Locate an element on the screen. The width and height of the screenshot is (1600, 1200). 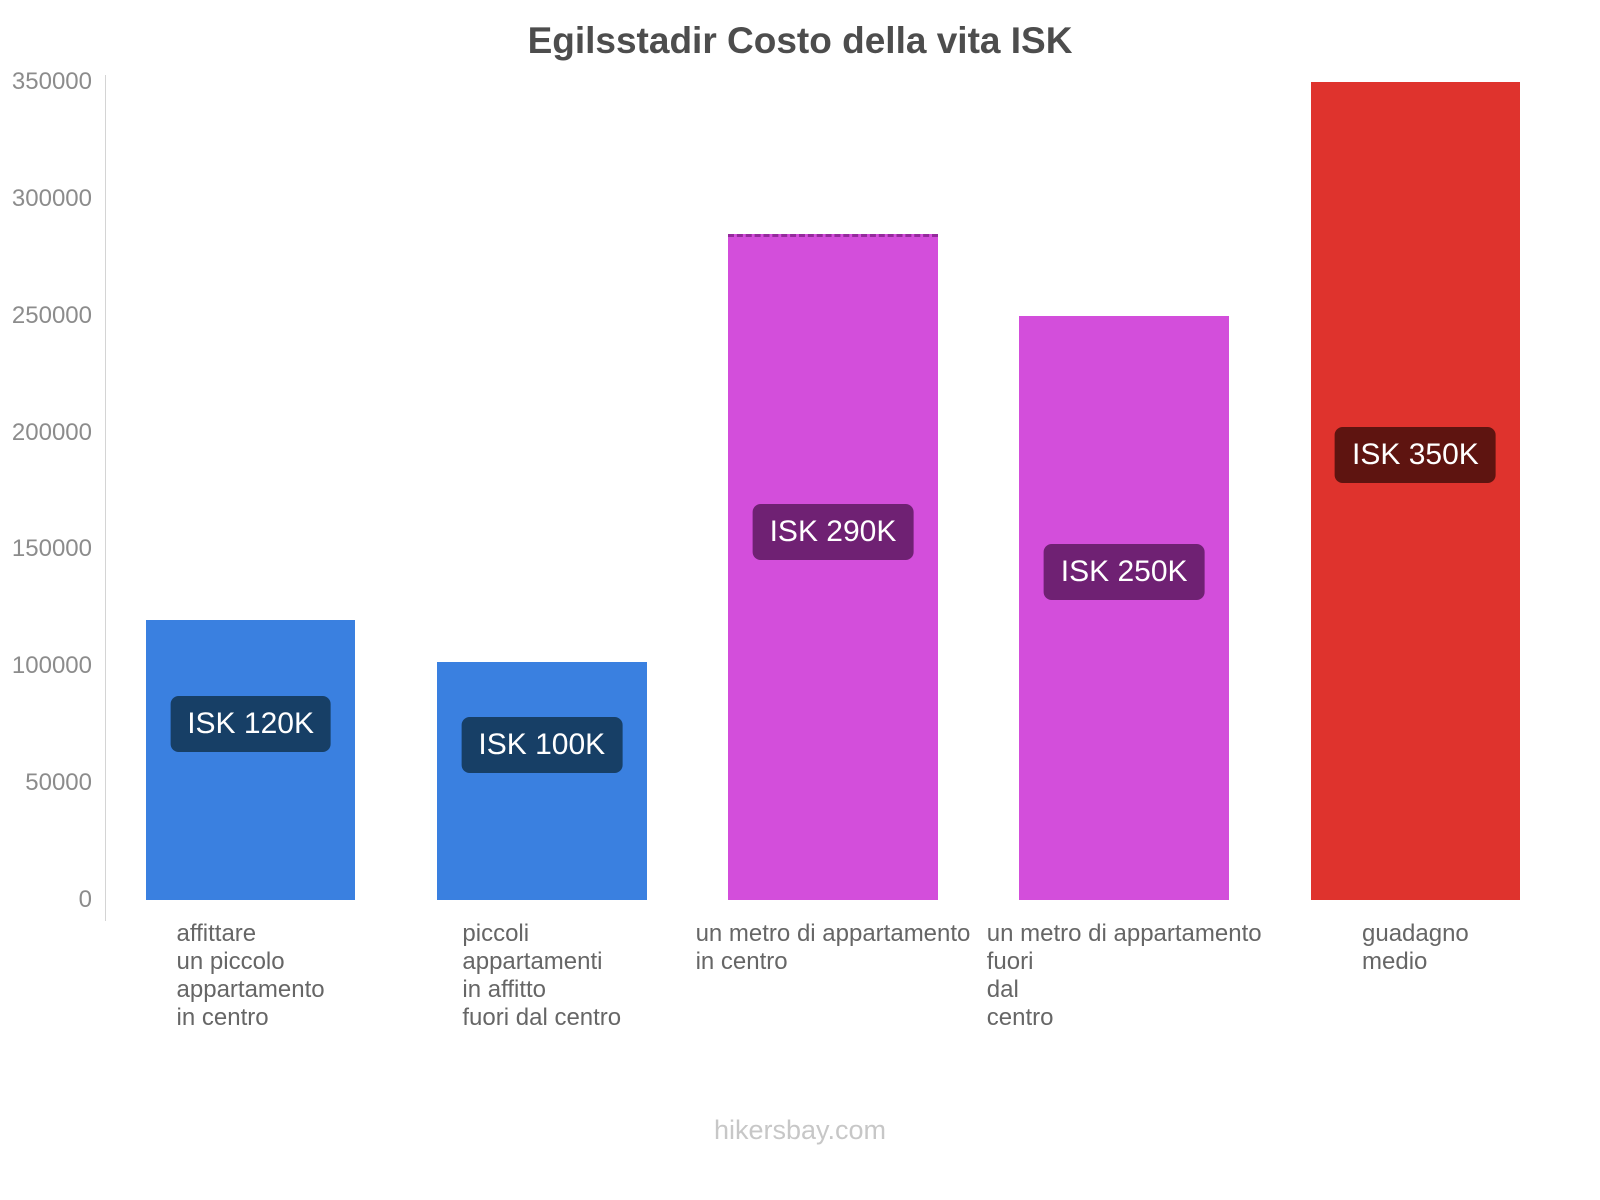
y-tick-label: 300000 is located at coordinates (51, 198).